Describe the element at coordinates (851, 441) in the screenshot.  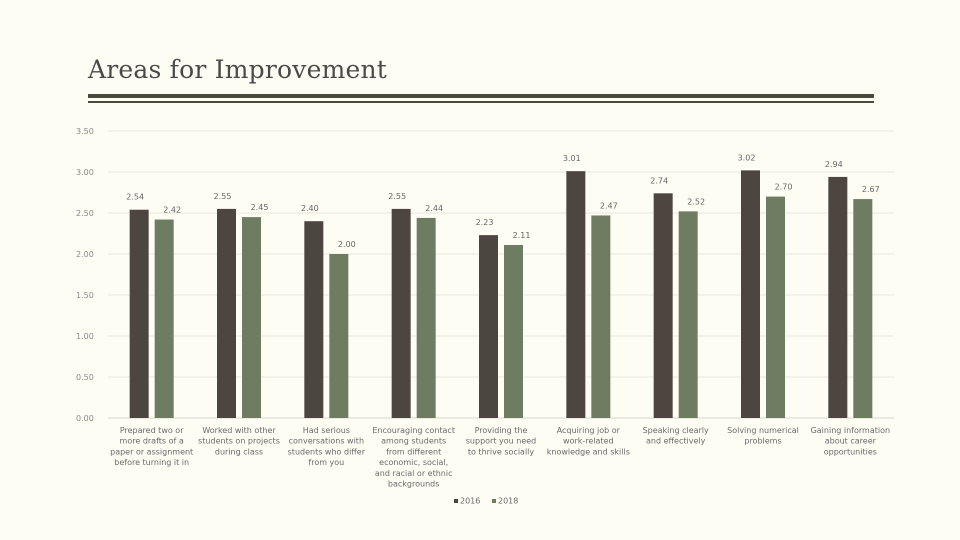
I see `x-category-label: about career` at that location.